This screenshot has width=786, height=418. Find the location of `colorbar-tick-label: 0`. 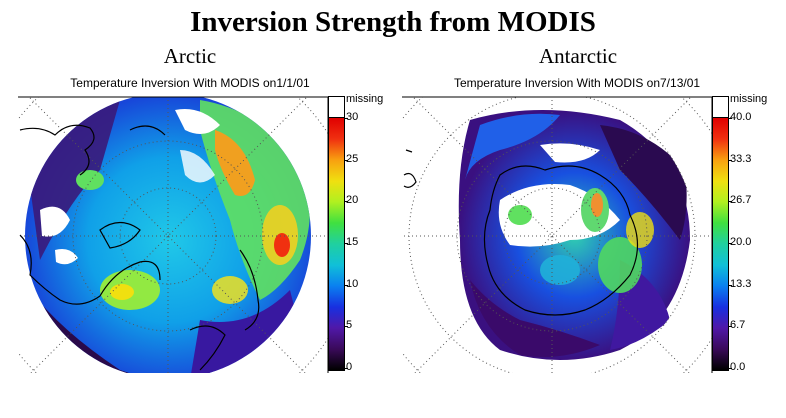

colorbar-tick-label: 0 is located at coordinates (349, 367).